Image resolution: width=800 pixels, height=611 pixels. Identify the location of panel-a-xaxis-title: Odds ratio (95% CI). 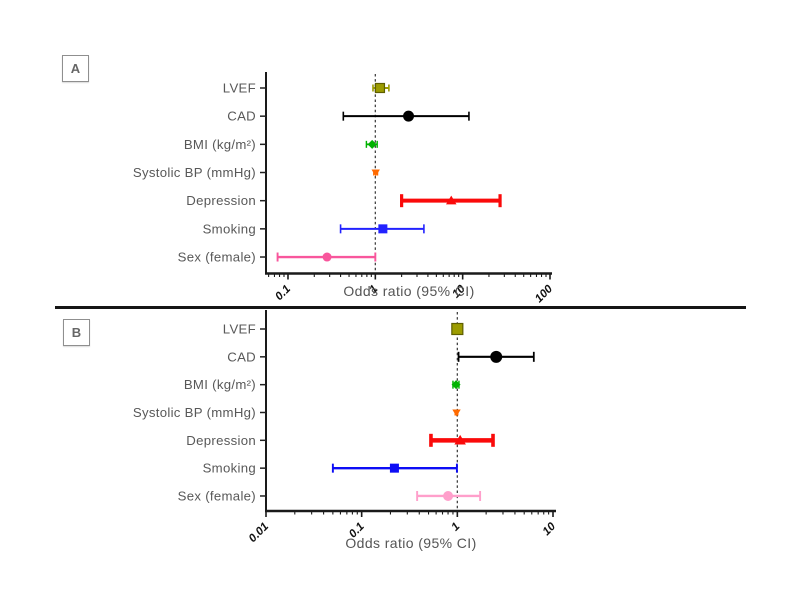
(409, 291).